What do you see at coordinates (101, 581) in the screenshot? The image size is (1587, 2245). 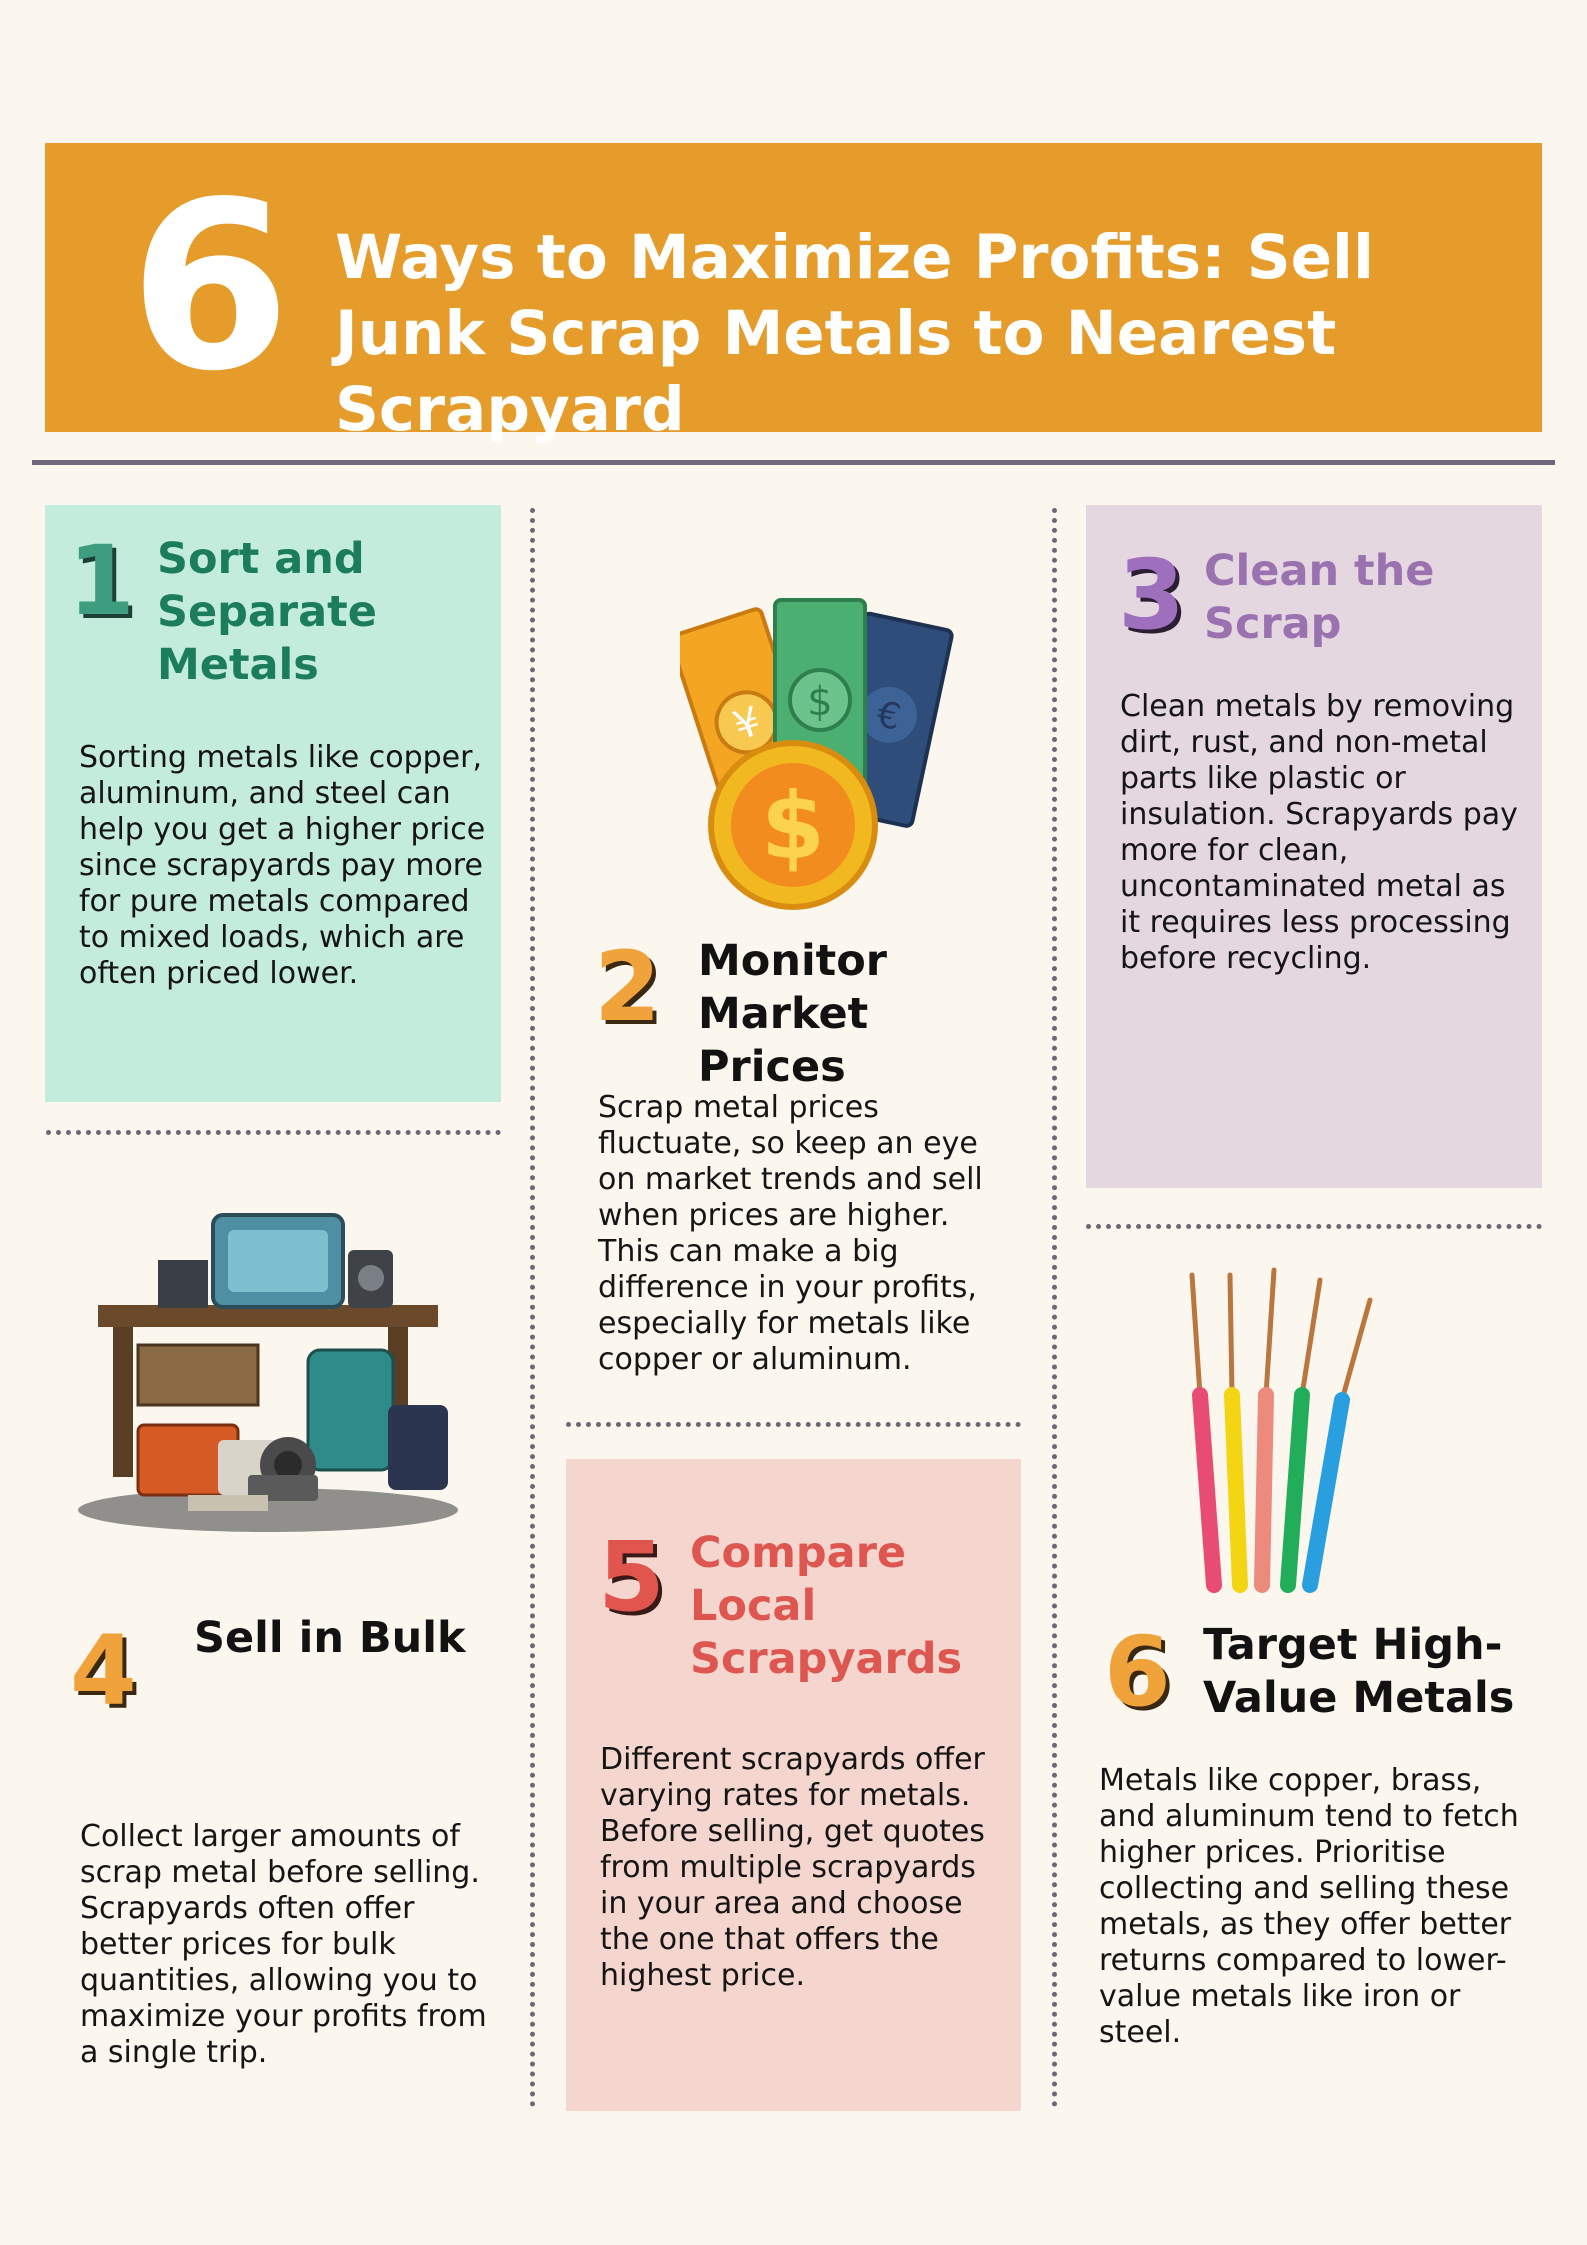 I see `section-1-number: 1` at bounding box center [101, 581].